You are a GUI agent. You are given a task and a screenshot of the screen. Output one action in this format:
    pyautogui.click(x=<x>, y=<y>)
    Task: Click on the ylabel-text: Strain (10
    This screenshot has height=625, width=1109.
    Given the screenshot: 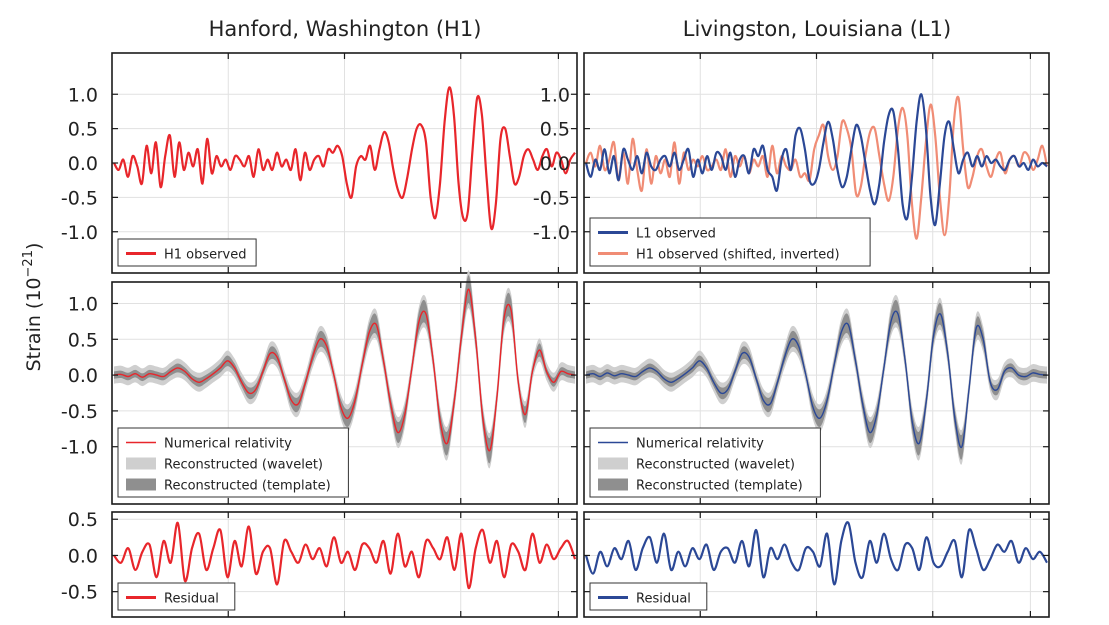 What is the action you would take?
    pyautogui.click(x=34, y=324)
    